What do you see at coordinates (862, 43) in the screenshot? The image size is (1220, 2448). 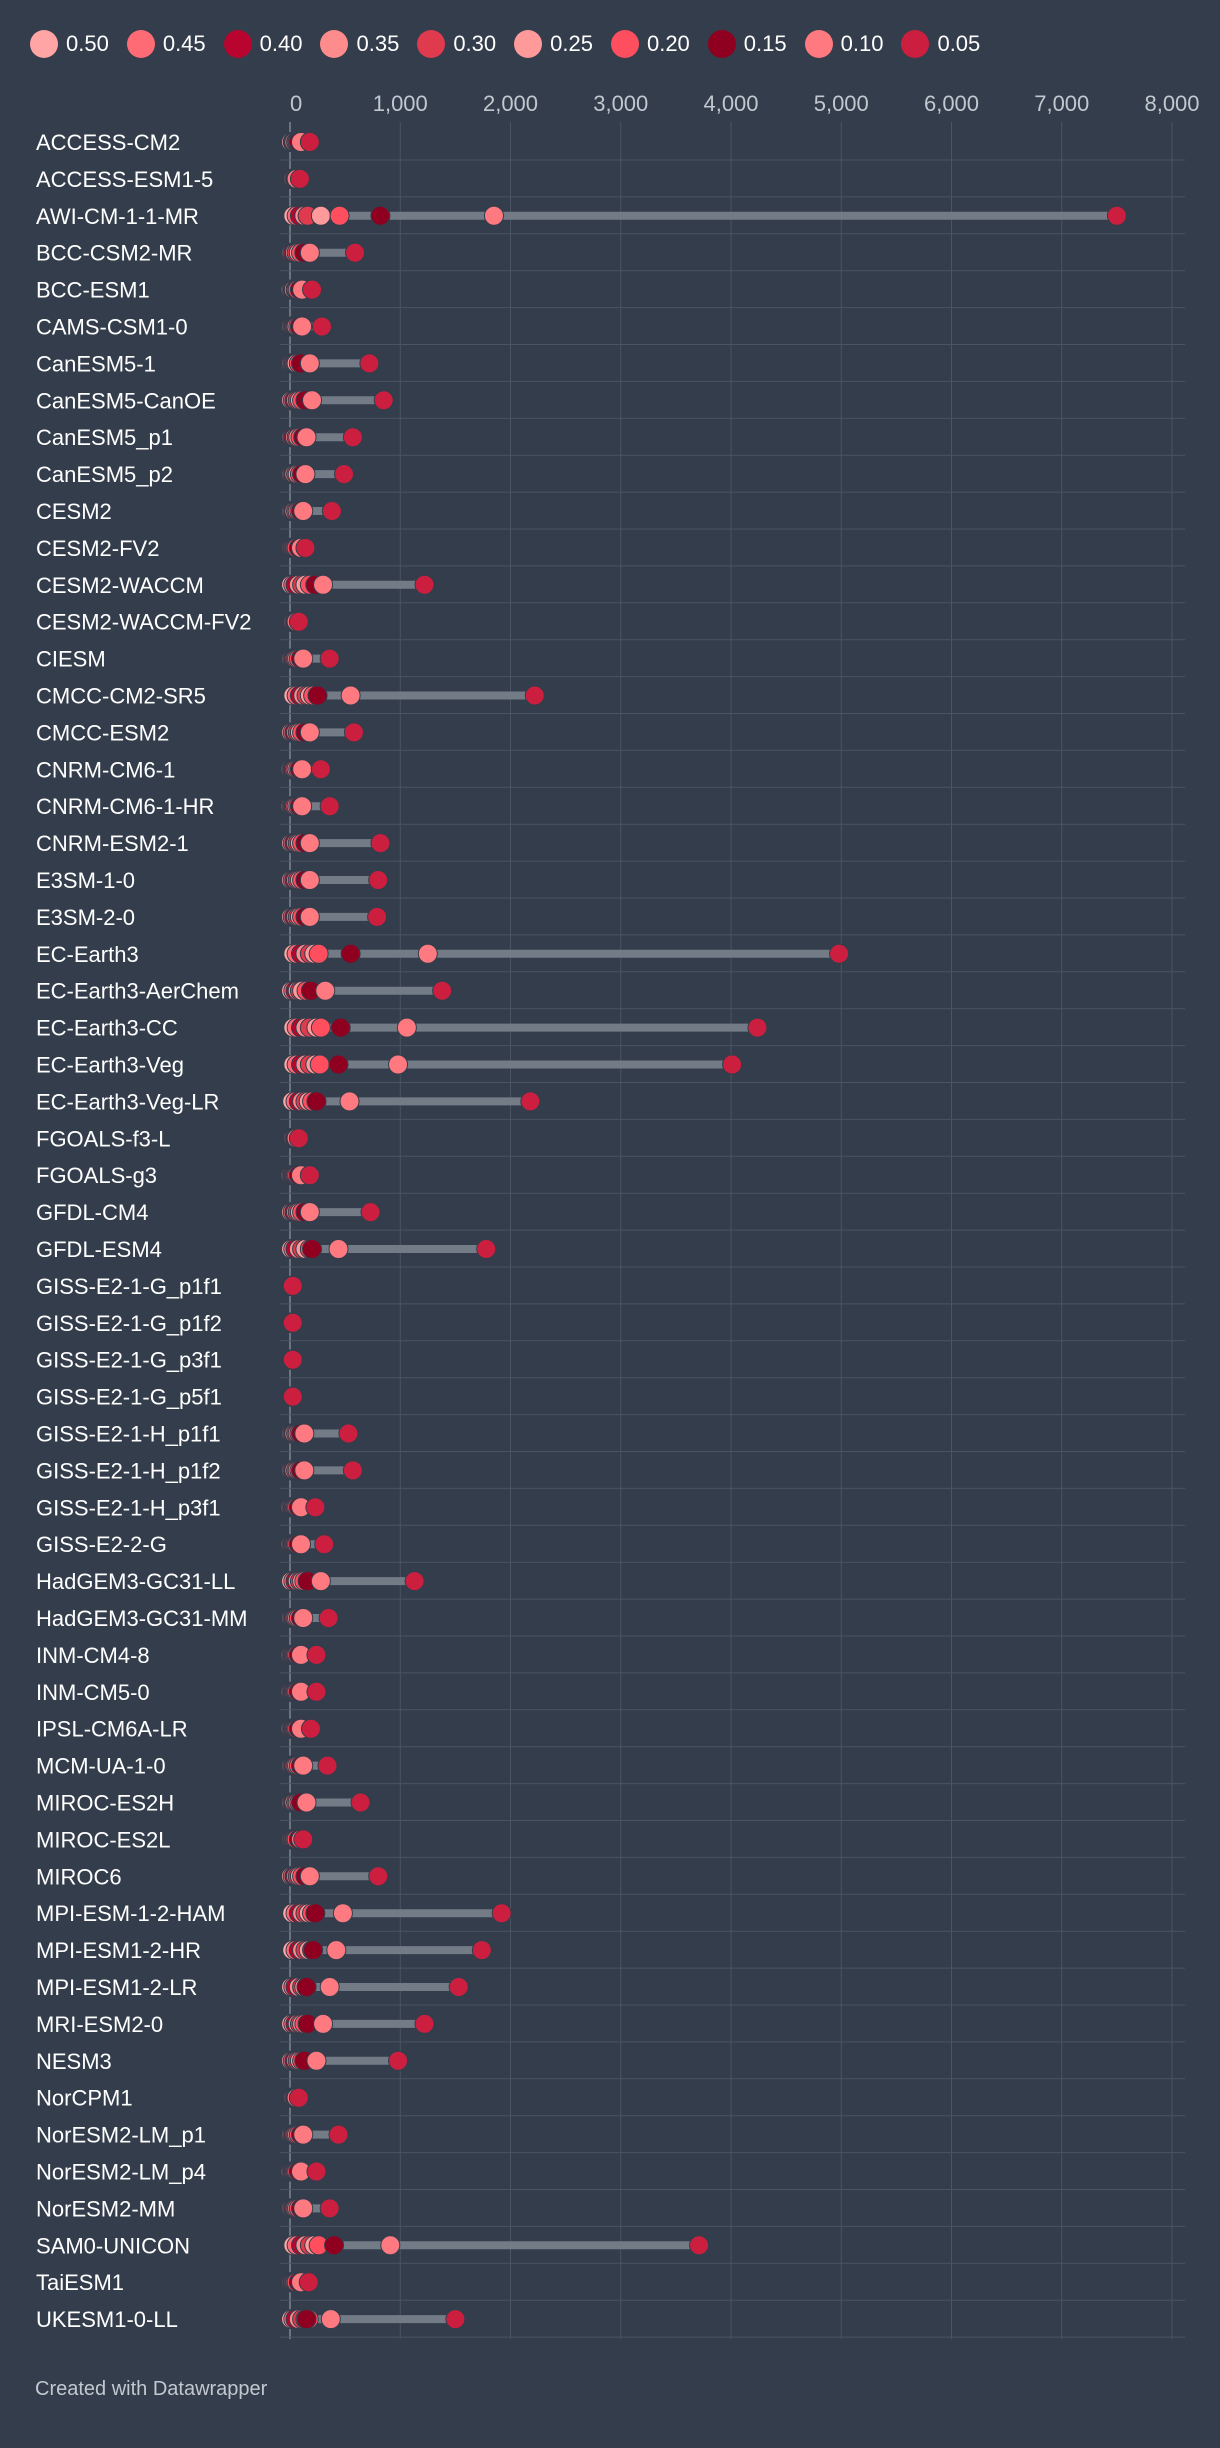 I see `legend-label: 0.10` at bounding box center [862, 43].